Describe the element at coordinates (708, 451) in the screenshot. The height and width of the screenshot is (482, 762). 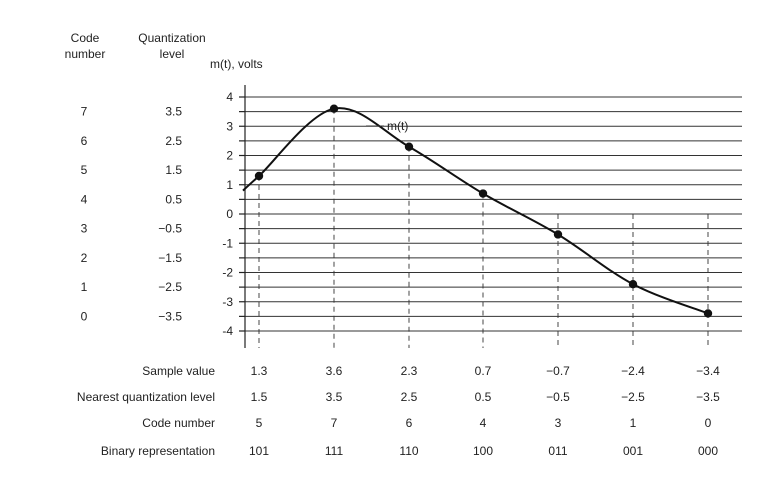
I see `binary-cell: 000` at that location.